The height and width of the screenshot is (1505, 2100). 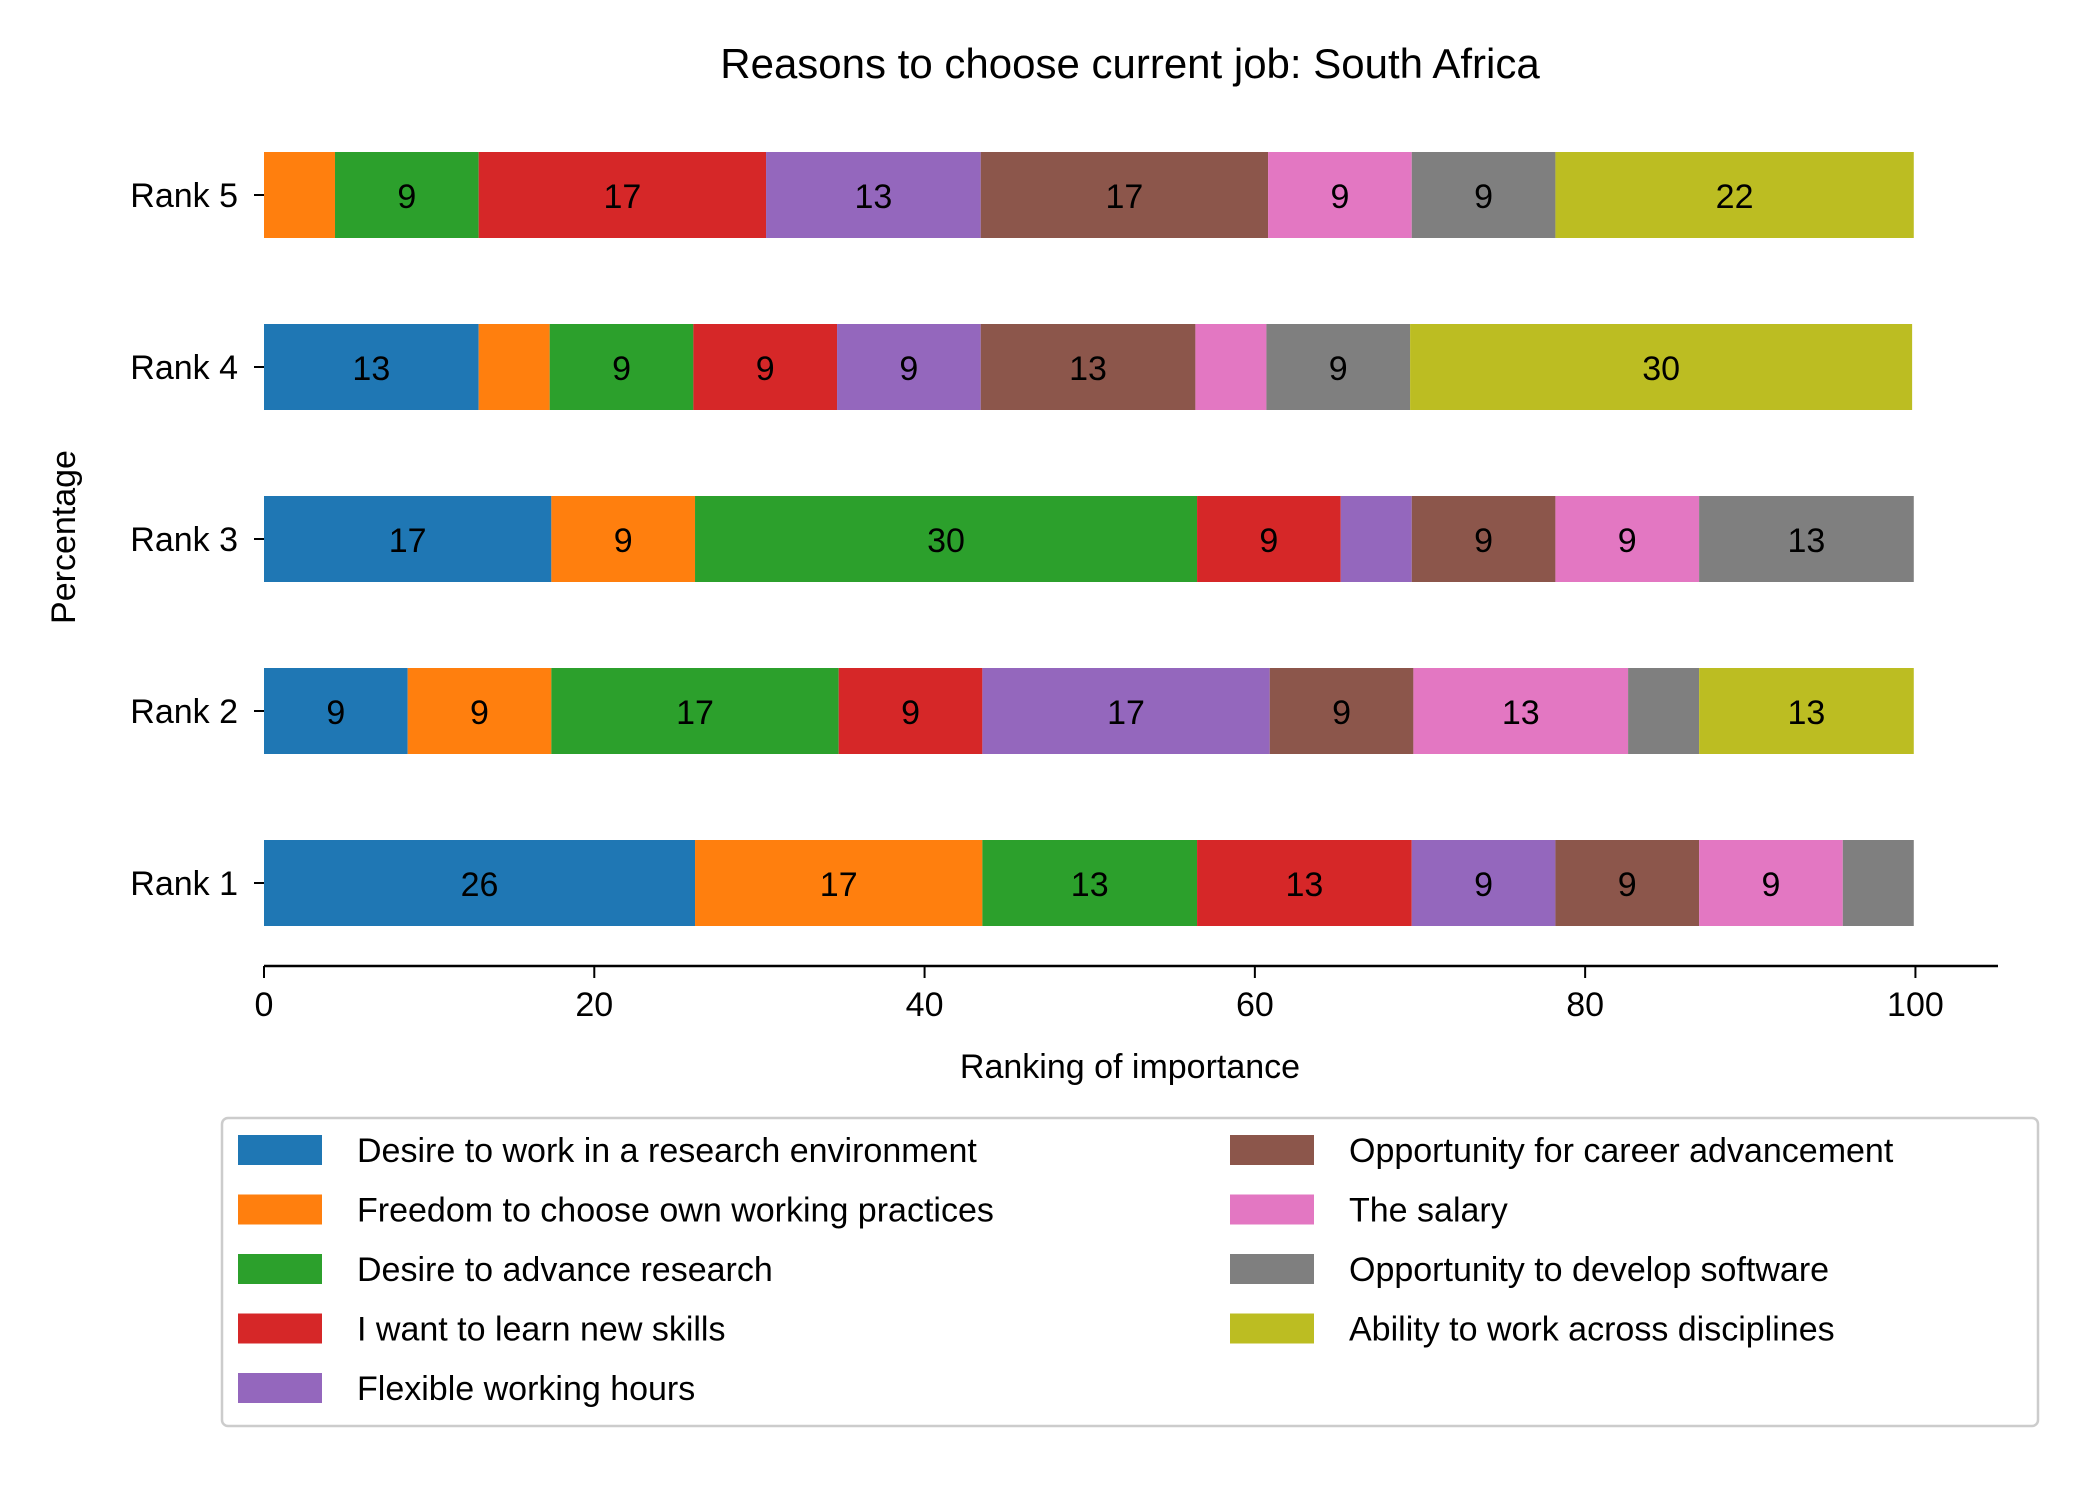 What do you see at coordinates (184, 368) in the screenshot?
I see `y-tick-label: Rank 4` at bounding box center [184, 368].